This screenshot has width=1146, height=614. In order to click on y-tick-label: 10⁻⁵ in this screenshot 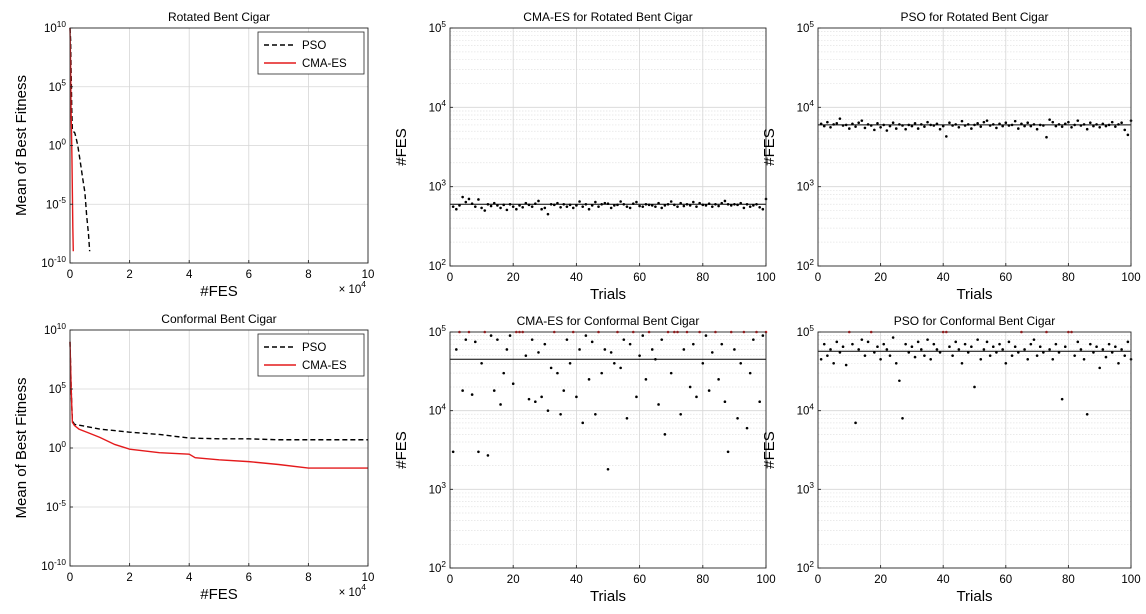, I will do `click(56, 203)`.